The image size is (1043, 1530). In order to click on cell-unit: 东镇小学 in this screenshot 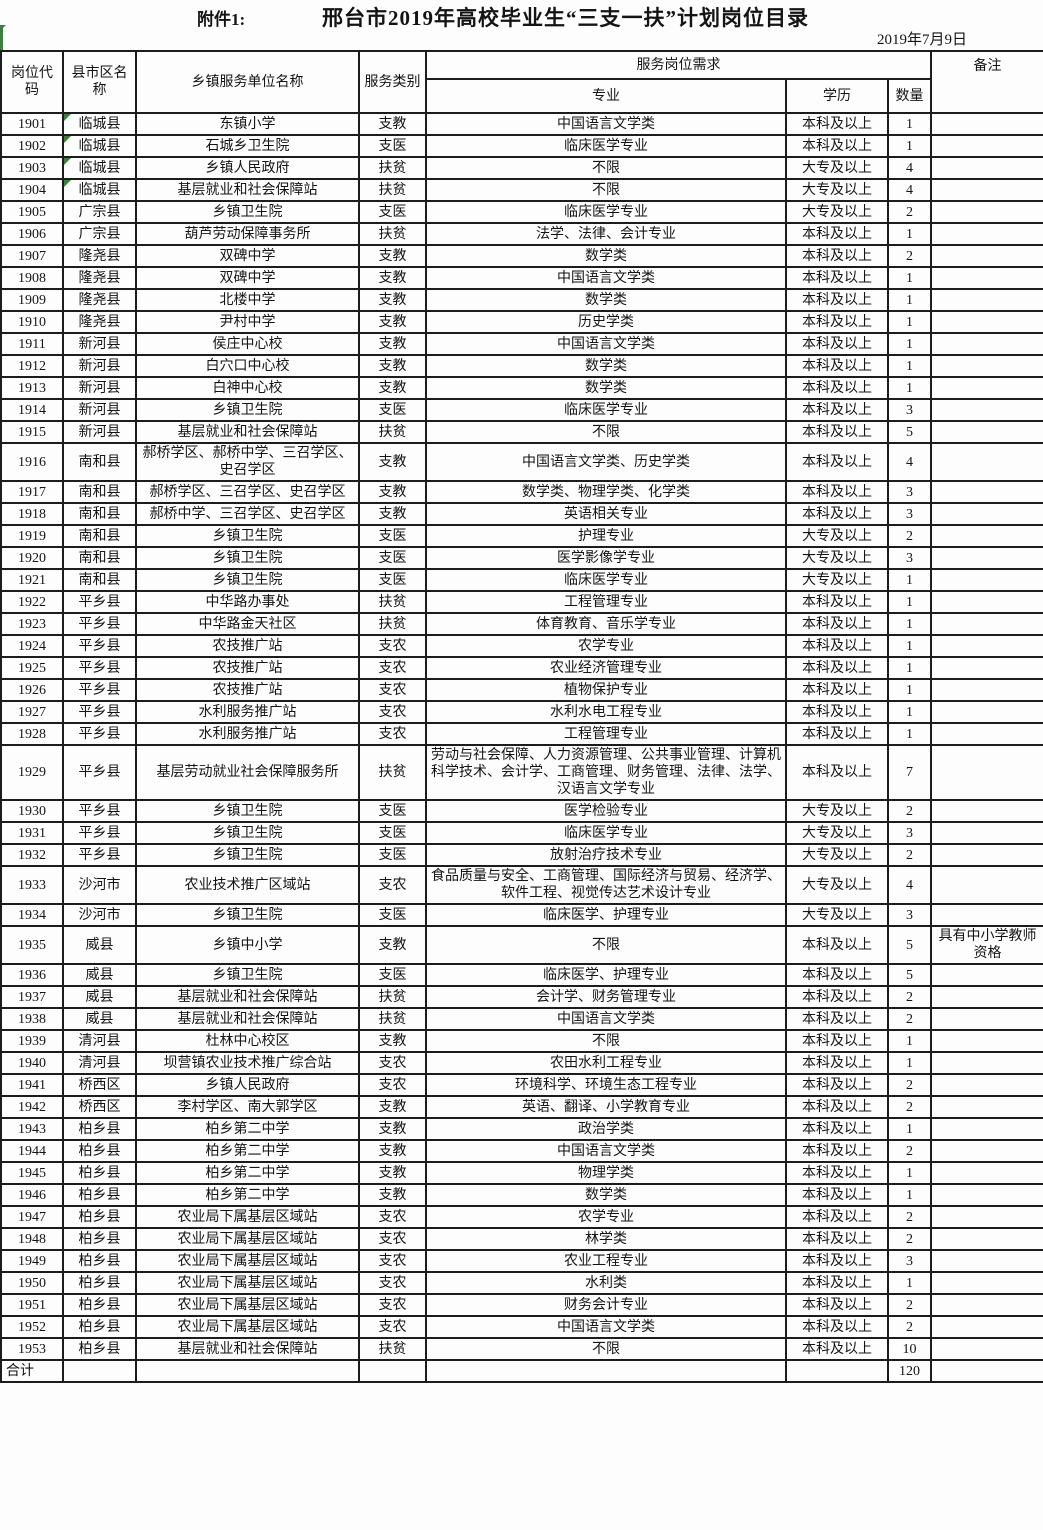, I will do `click(247, 124)`.